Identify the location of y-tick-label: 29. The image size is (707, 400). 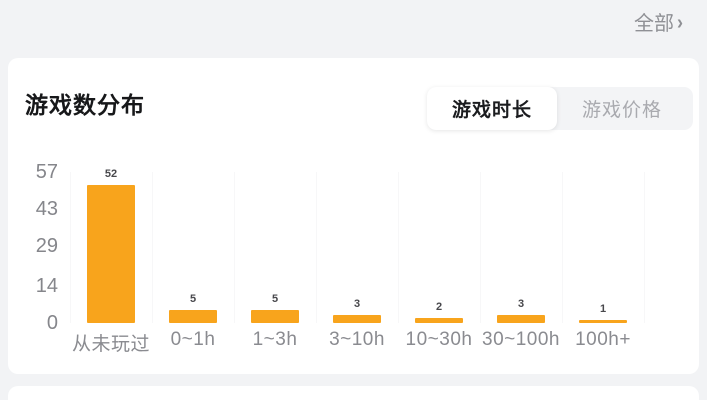
(46, 246).